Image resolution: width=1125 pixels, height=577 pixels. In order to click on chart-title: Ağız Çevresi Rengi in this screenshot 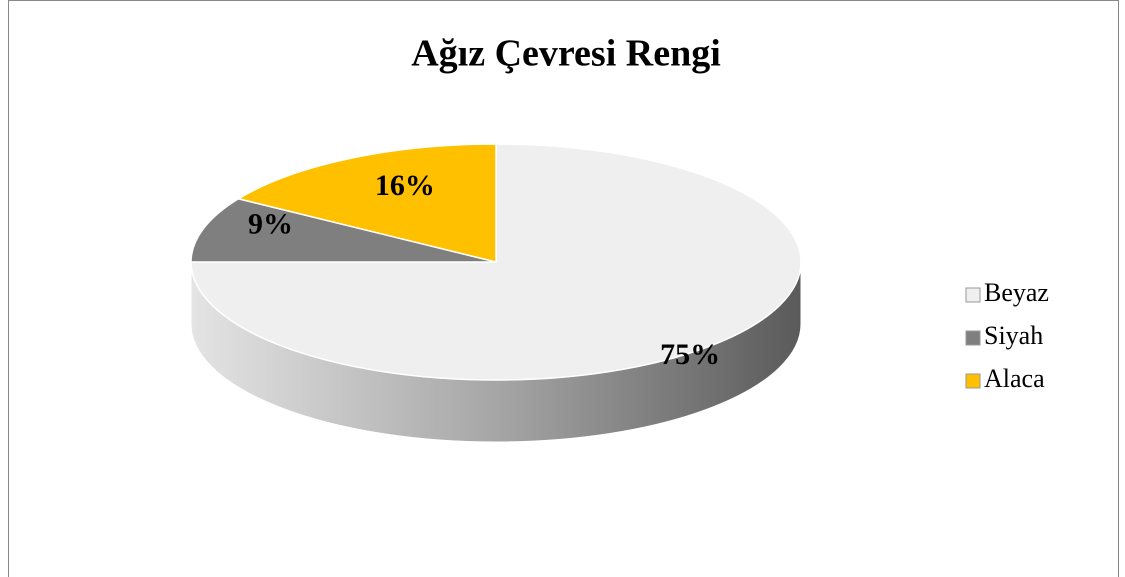, I will do `click(566, 54)`.